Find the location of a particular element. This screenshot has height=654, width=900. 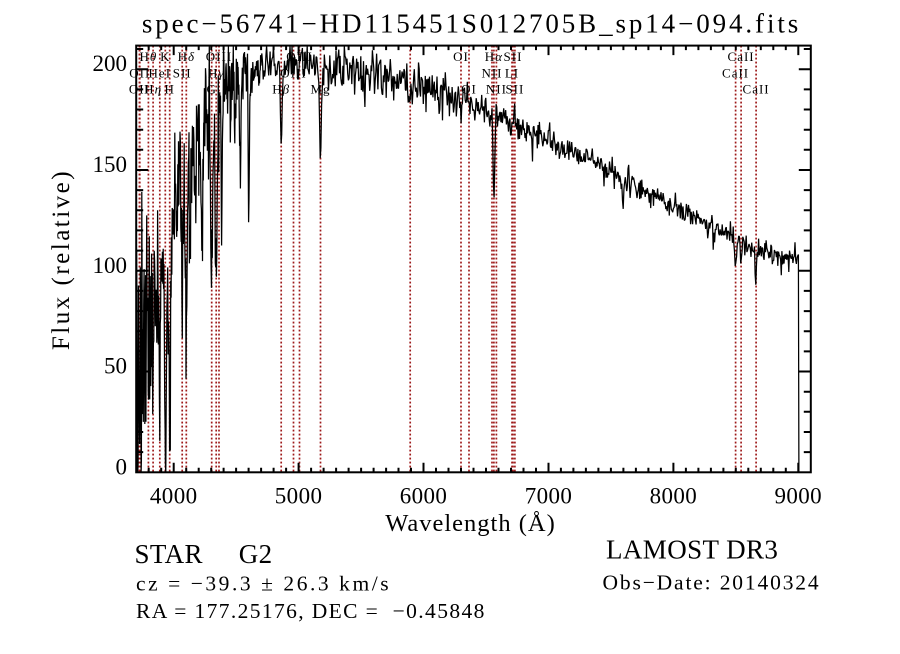

svg-text: 50 is located at coordinates (115, 366).